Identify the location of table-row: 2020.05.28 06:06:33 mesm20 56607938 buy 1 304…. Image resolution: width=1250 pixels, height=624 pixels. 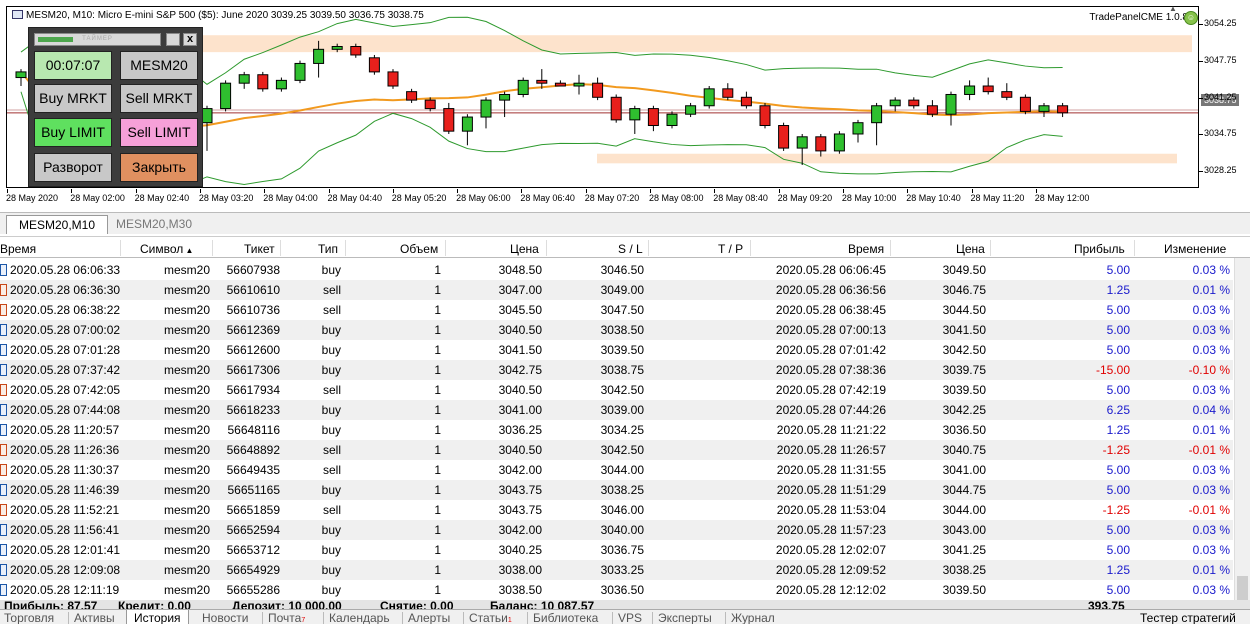
(616, 270).